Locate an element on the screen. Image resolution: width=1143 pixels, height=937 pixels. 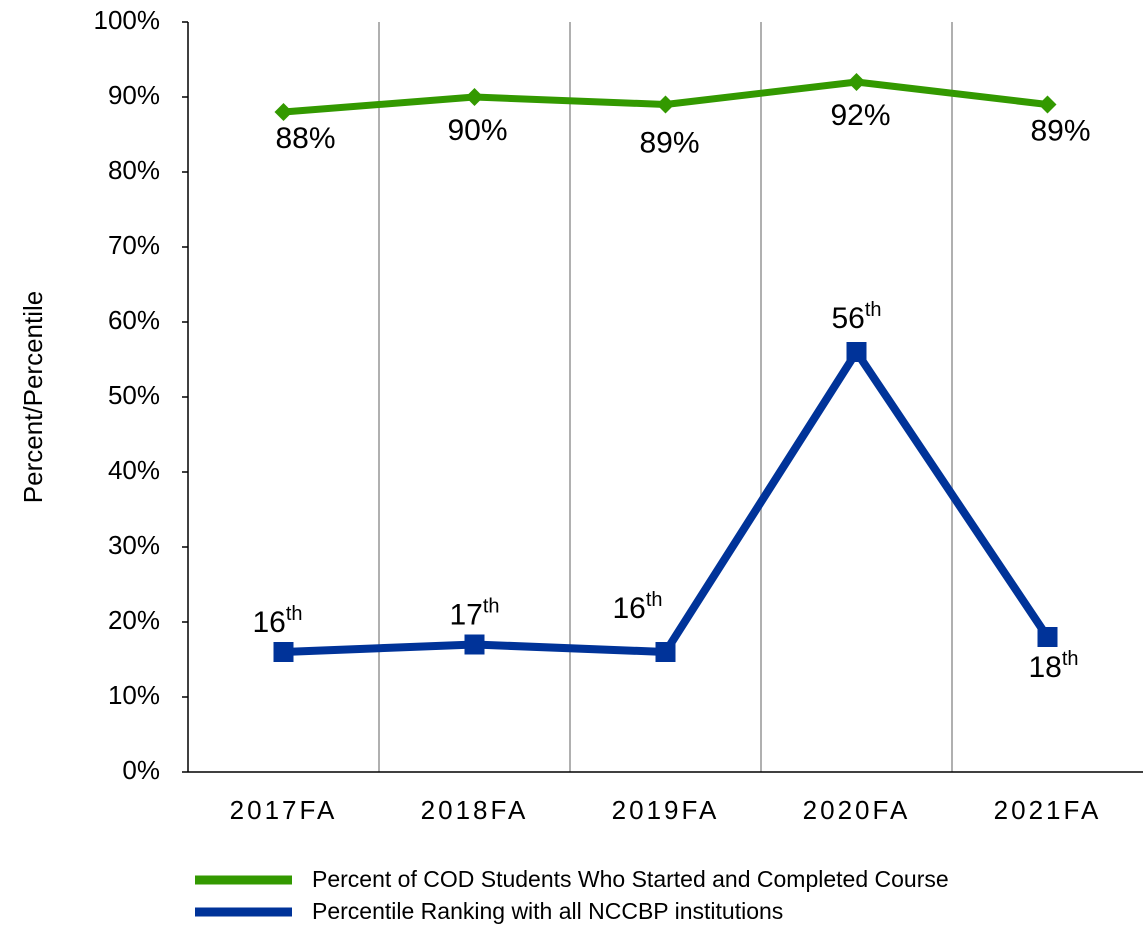
y-tick-label: 70% is located at coordinates (134, 245).